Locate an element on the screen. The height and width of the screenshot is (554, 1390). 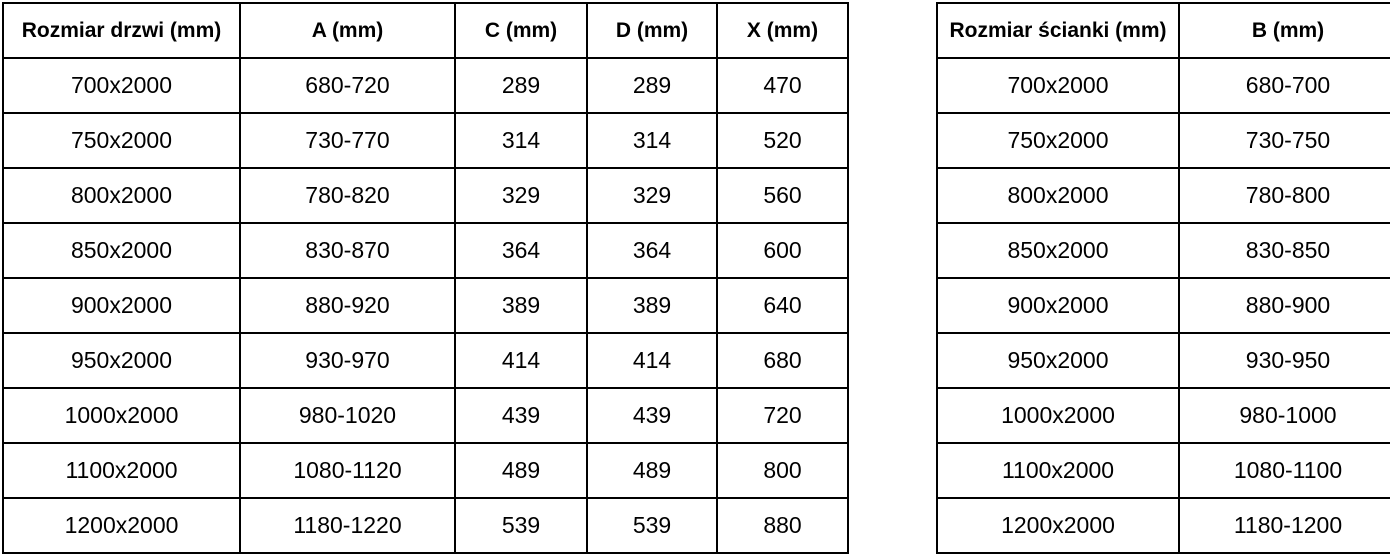
cell-x: 680 is located at coordinates (782, 360).